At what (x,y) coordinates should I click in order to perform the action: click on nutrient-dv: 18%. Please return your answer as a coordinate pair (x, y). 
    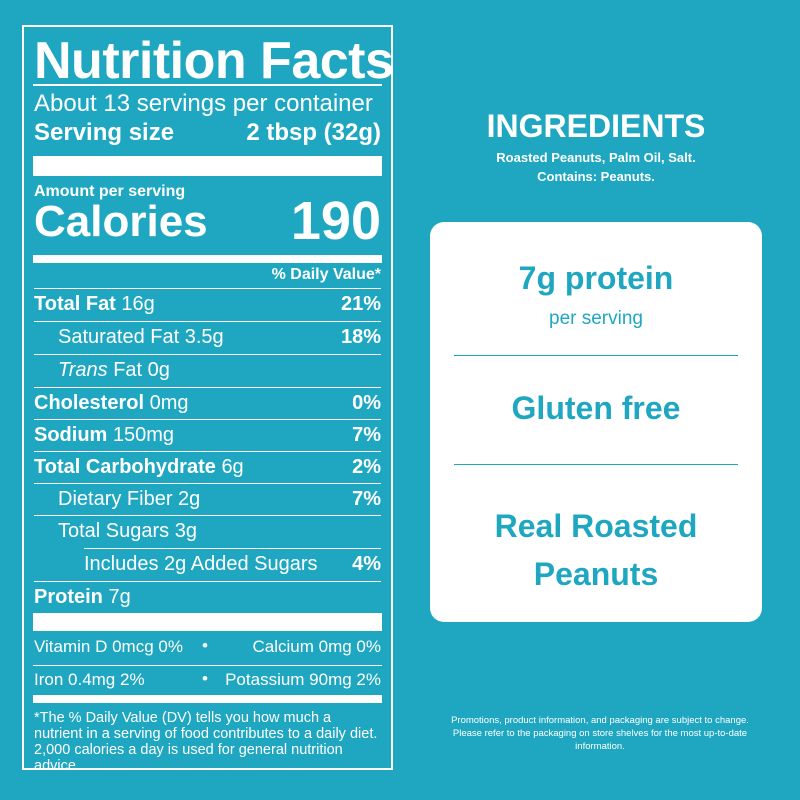
    Looking at the image, I should click on (360, 337).